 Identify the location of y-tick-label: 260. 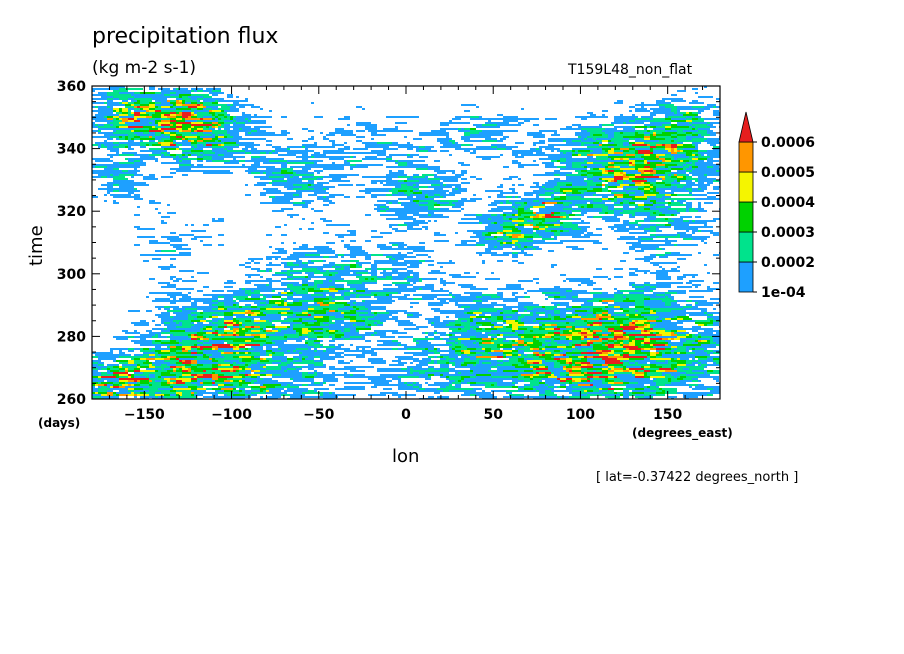
(71, 400).